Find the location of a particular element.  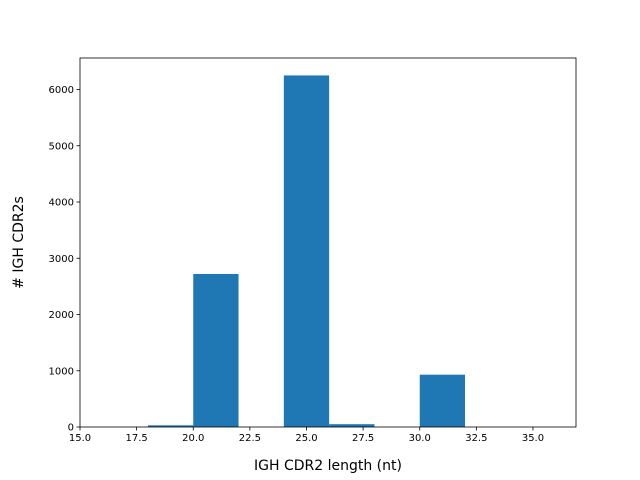

x-tick-label: 27.5 is located at coordinates (363, 438).